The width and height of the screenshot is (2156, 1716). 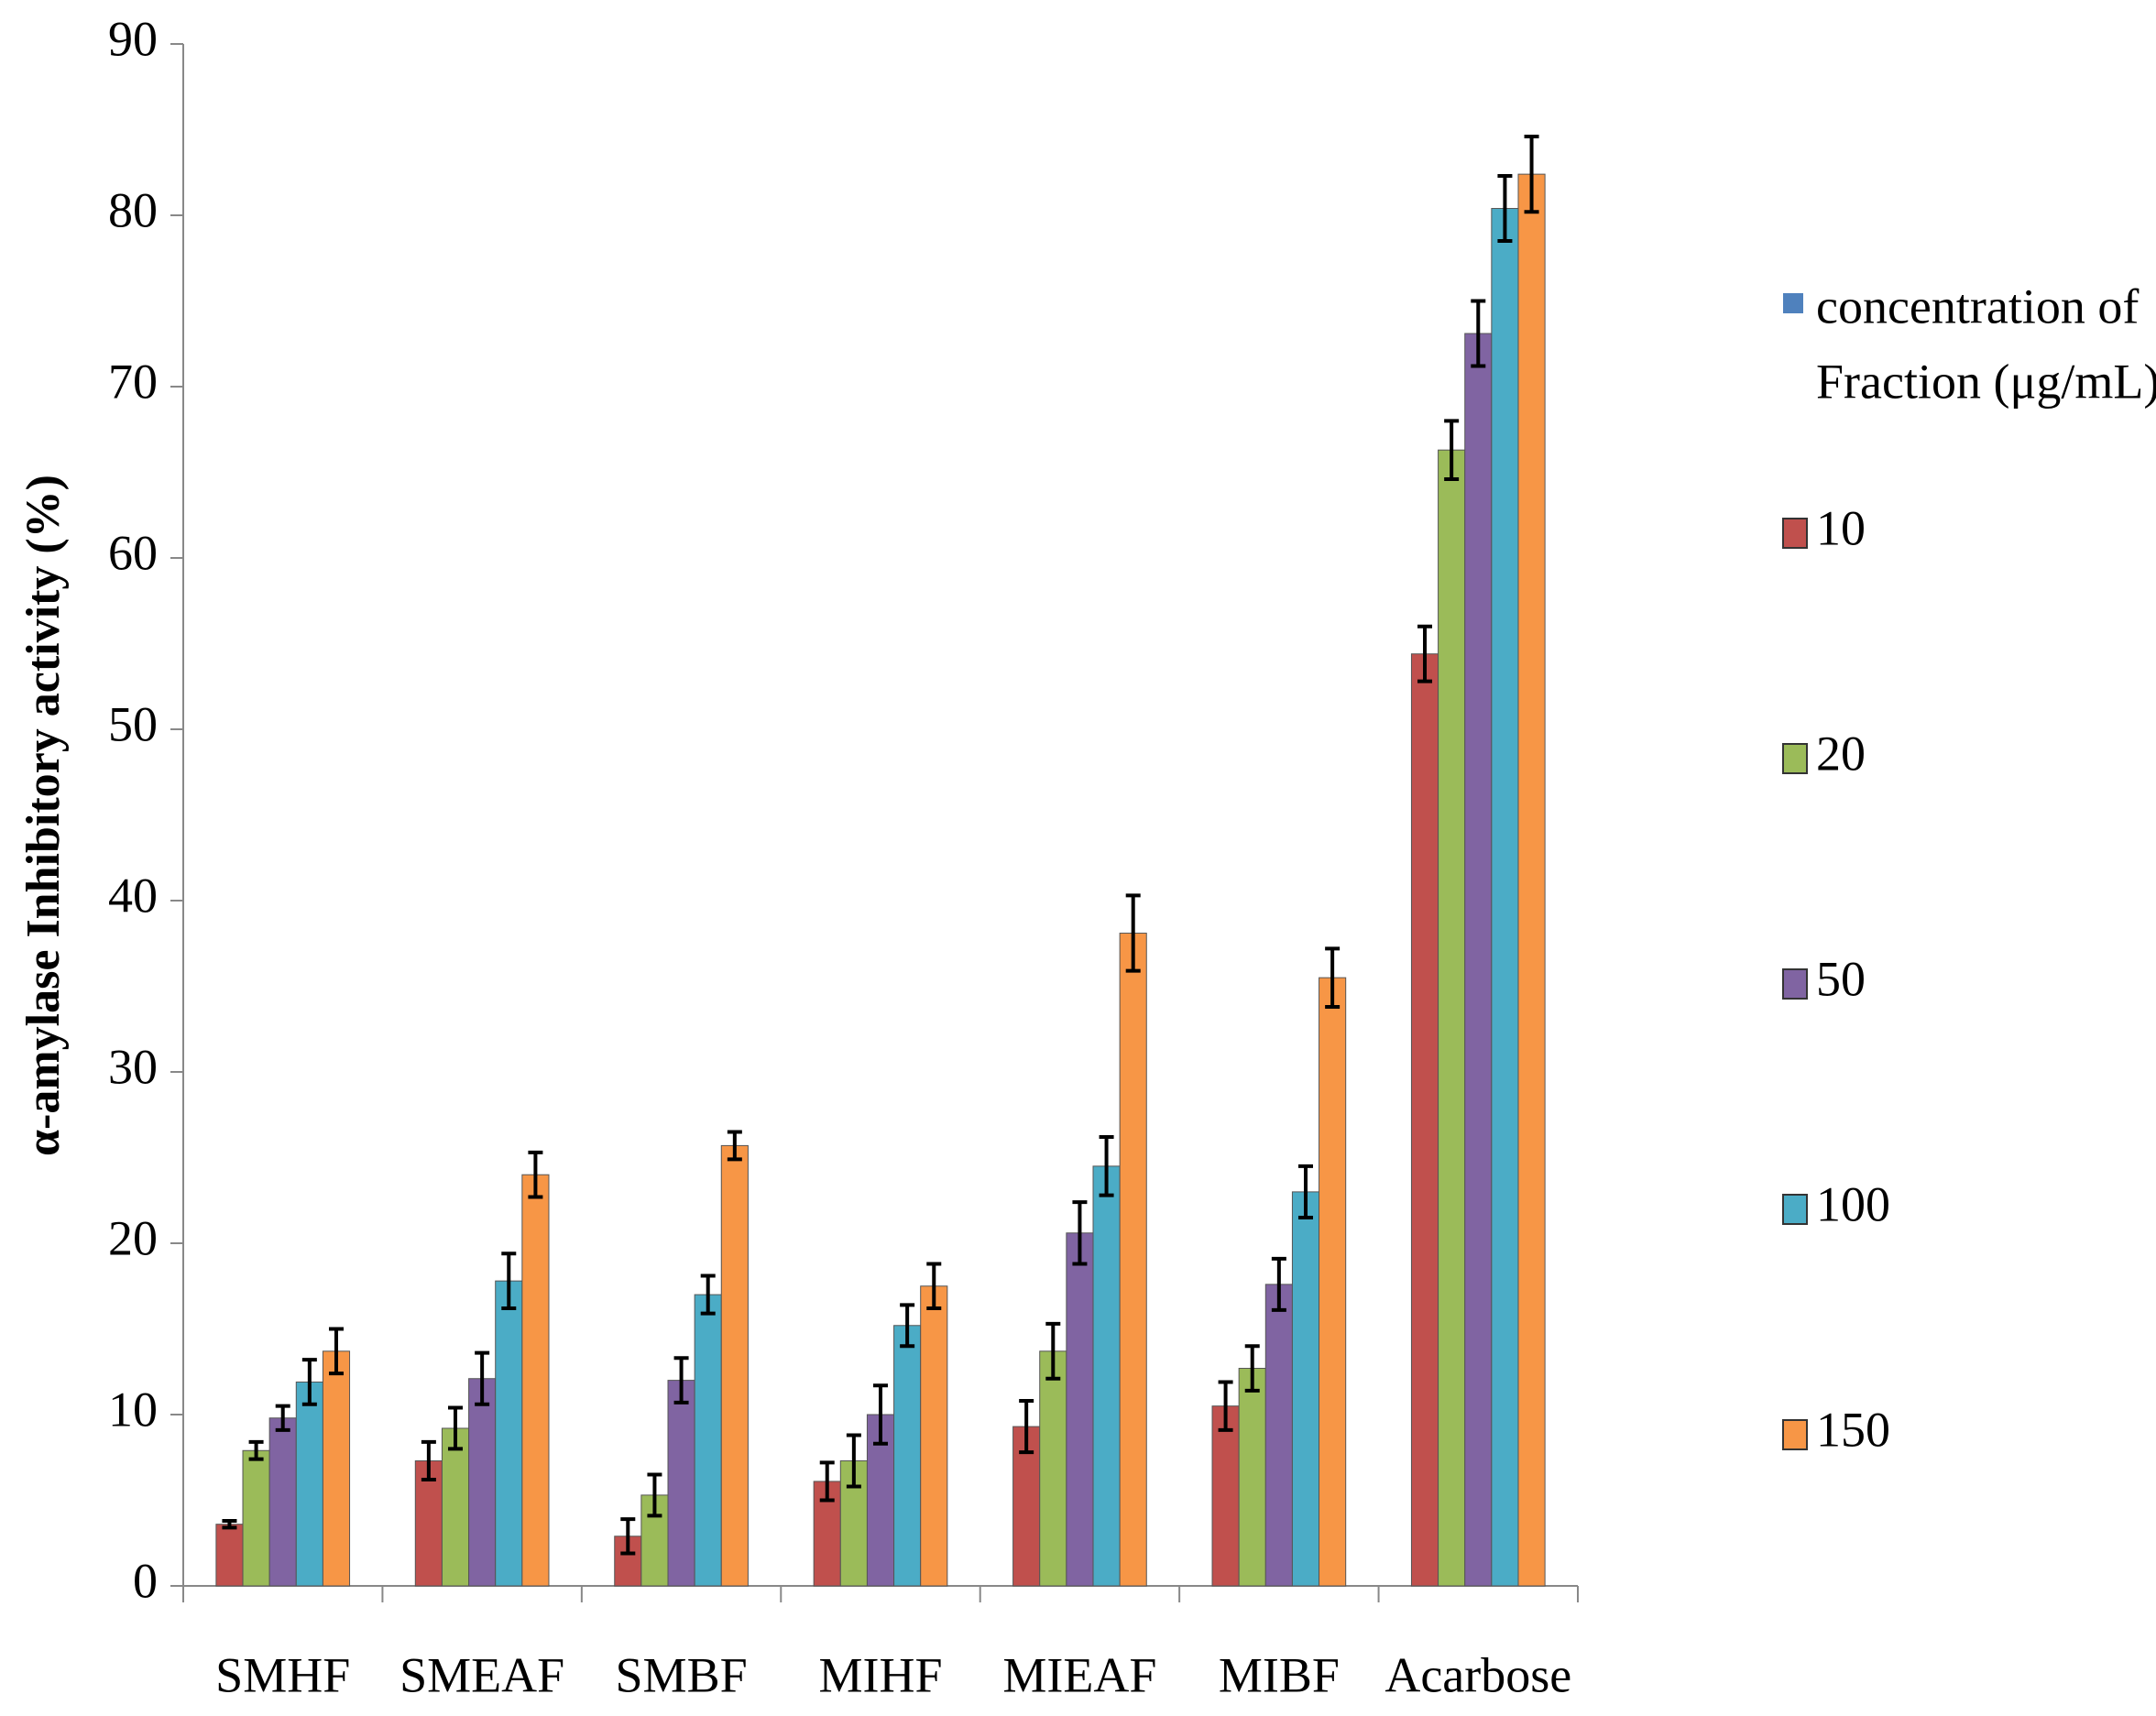 I want to click on legend-label: 50, so click(x=1841, y=979).